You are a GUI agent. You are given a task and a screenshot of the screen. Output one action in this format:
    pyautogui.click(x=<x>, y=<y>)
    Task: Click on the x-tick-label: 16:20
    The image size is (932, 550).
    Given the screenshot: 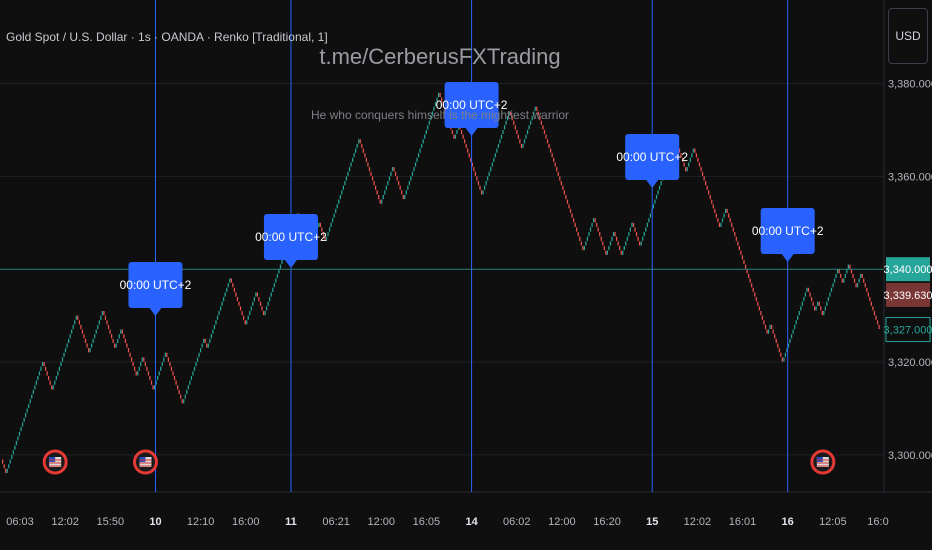 What is the action you would take?
    pyautogui.click(x=607, y=522)
    